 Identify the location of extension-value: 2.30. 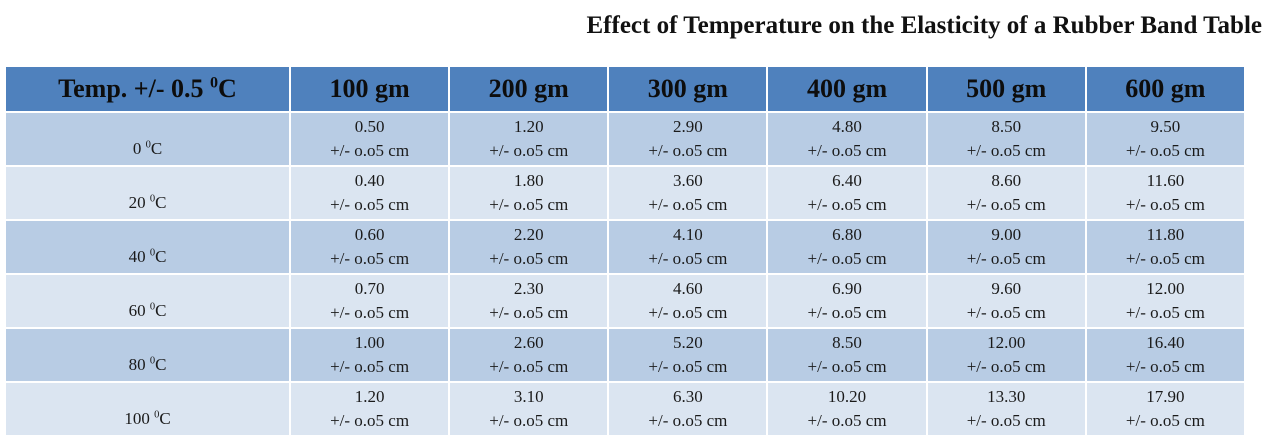
(528, 288).